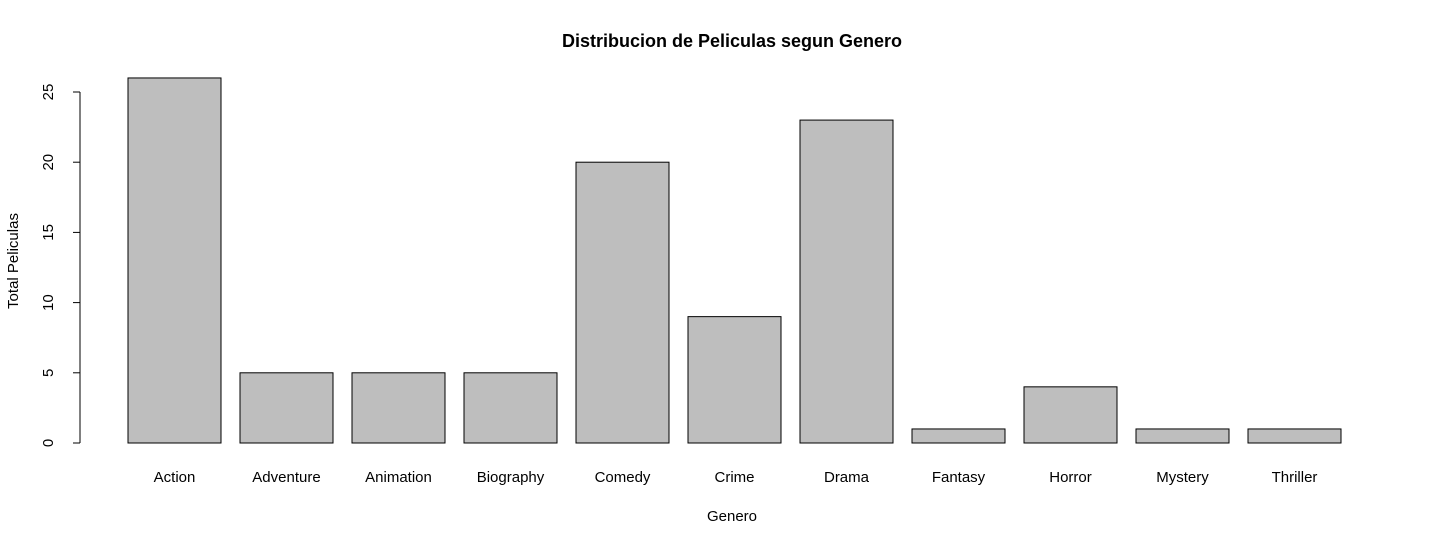  I want to click on y-tick-label: 5, so click(48, 373).